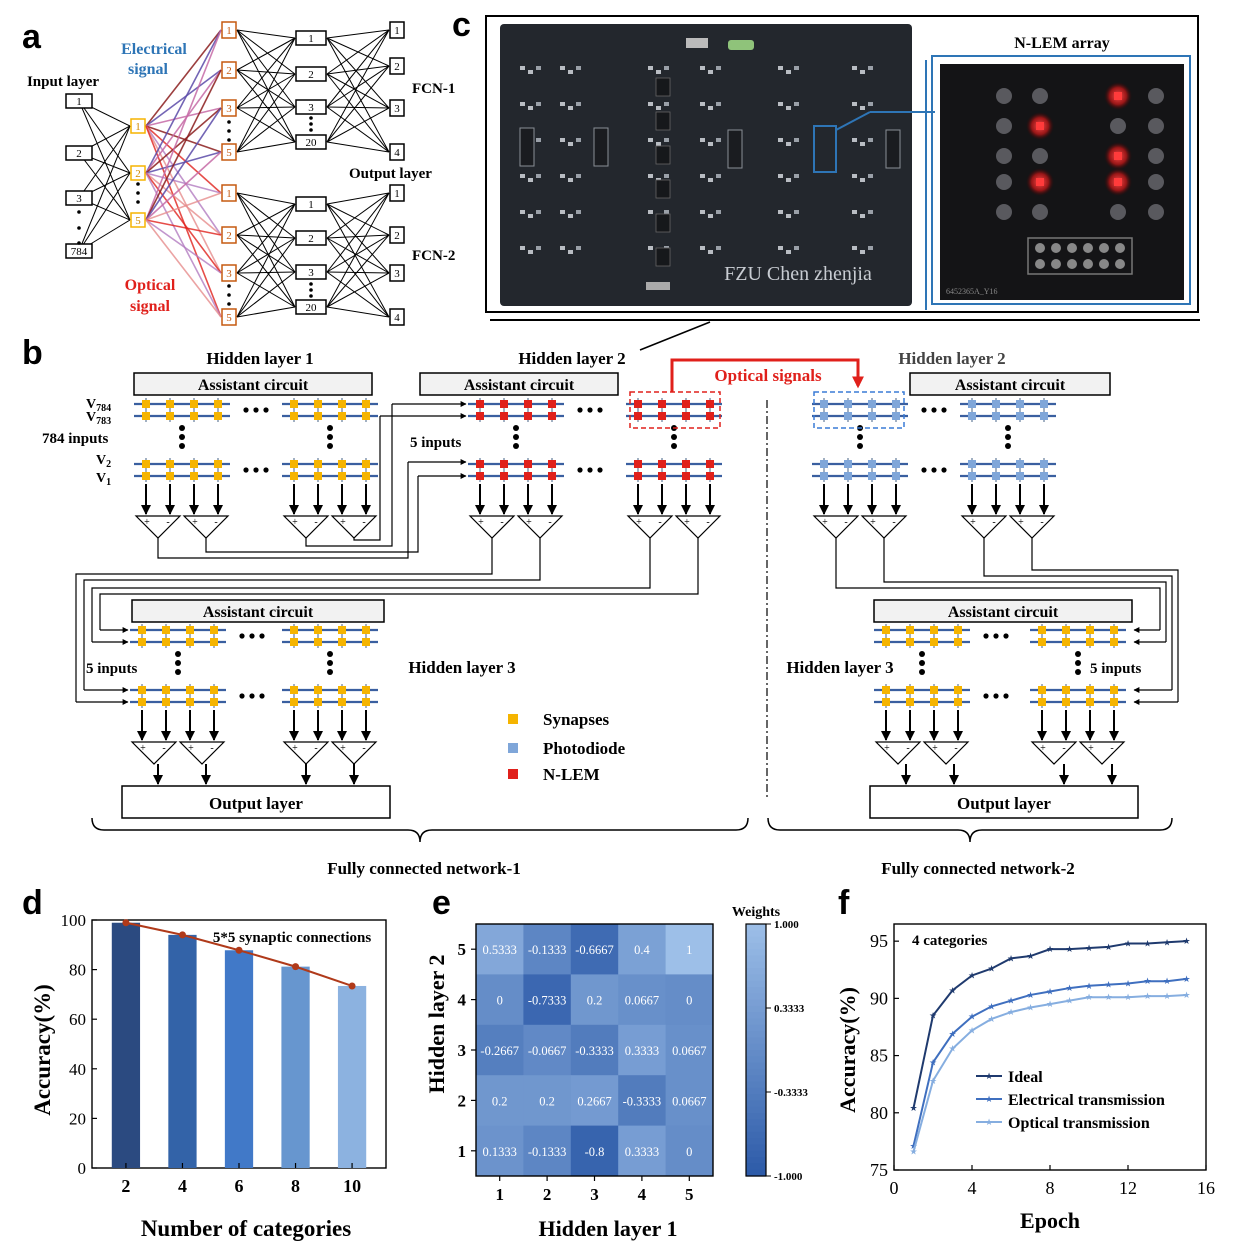 The height and width of the screenshot is (1246, 1235). Describe the element at coordinates (462, 1000) in the screenshot. I see `e-ytick-label: 4` at that location.